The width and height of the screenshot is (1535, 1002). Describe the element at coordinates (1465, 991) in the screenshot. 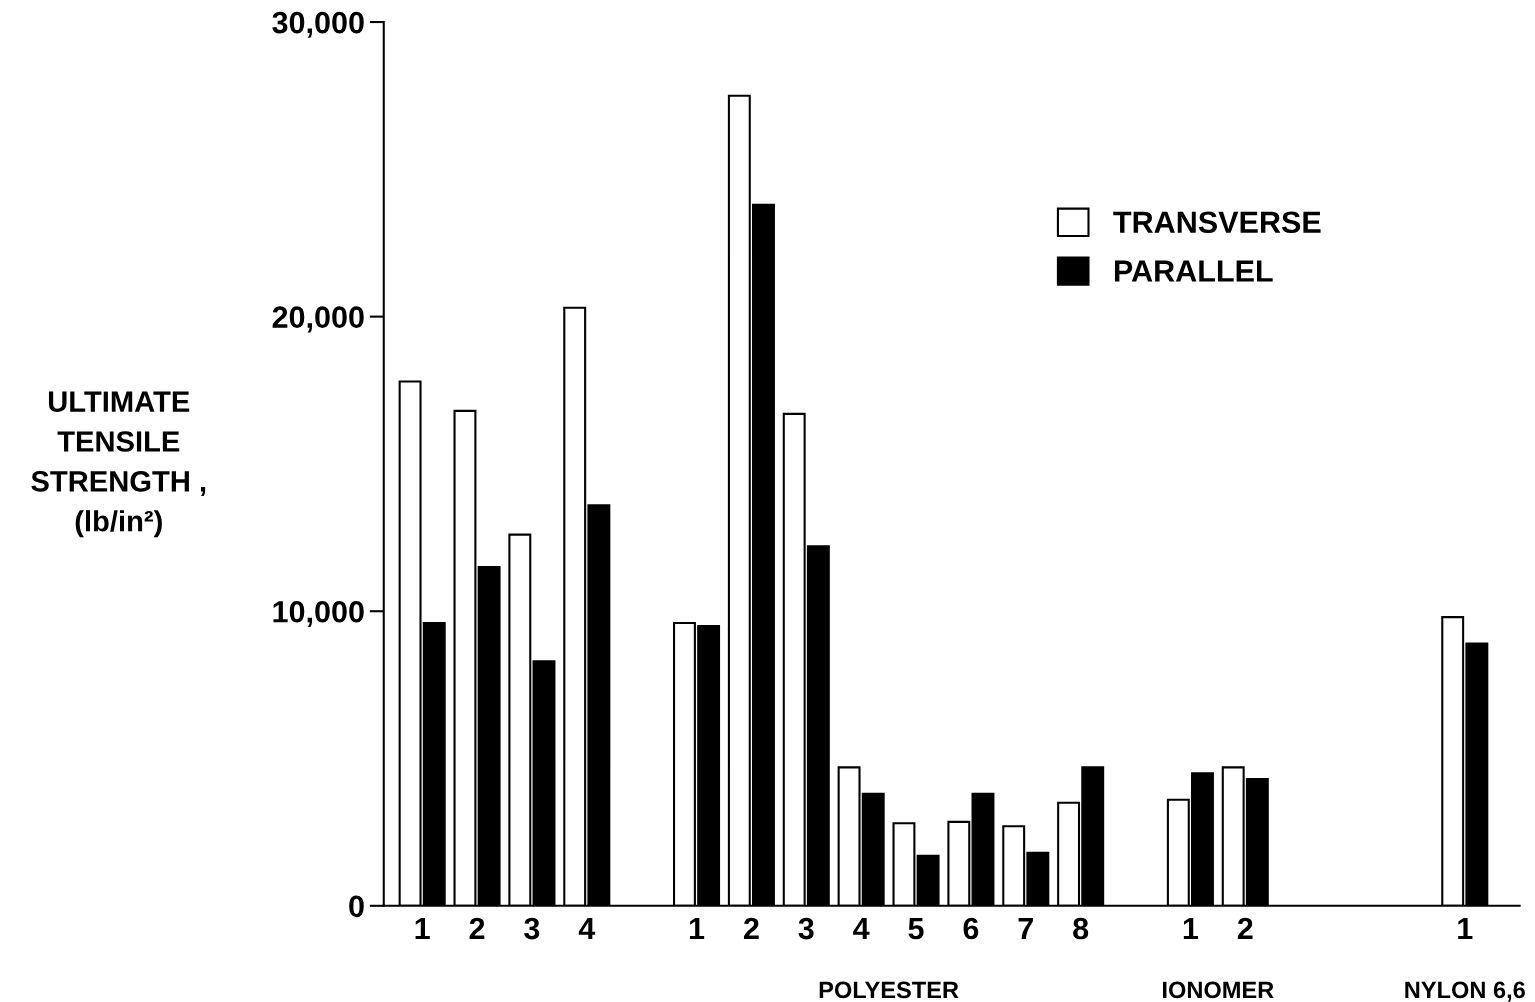

I see `text: NYLON 6,6` at that location.